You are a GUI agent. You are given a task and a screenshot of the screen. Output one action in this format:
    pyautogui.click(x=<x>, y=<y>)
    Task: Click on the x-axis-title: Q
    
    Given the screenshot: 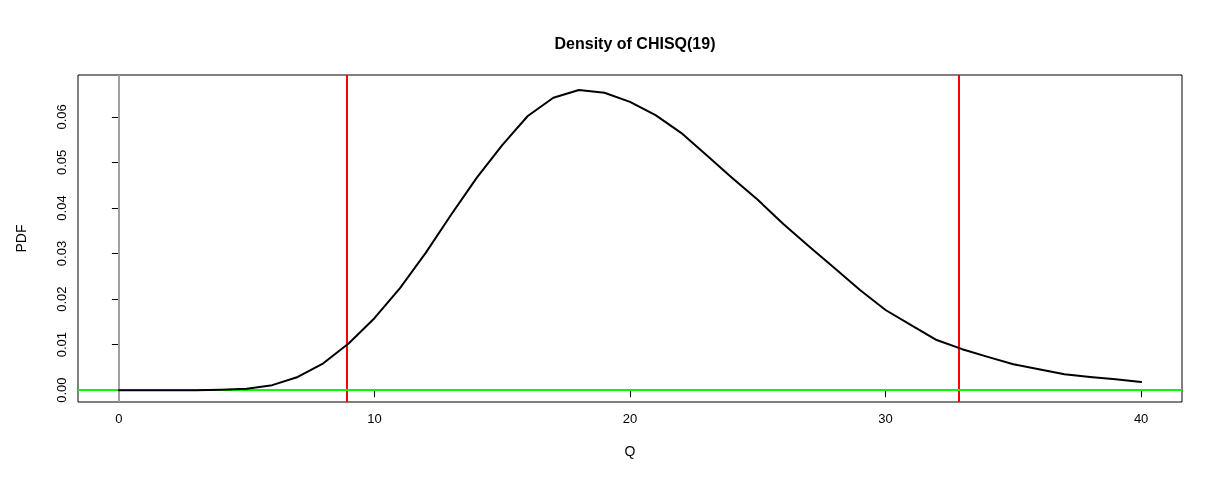 What is the action you would take?
    pyautogui.click(x=630, y=451)
    